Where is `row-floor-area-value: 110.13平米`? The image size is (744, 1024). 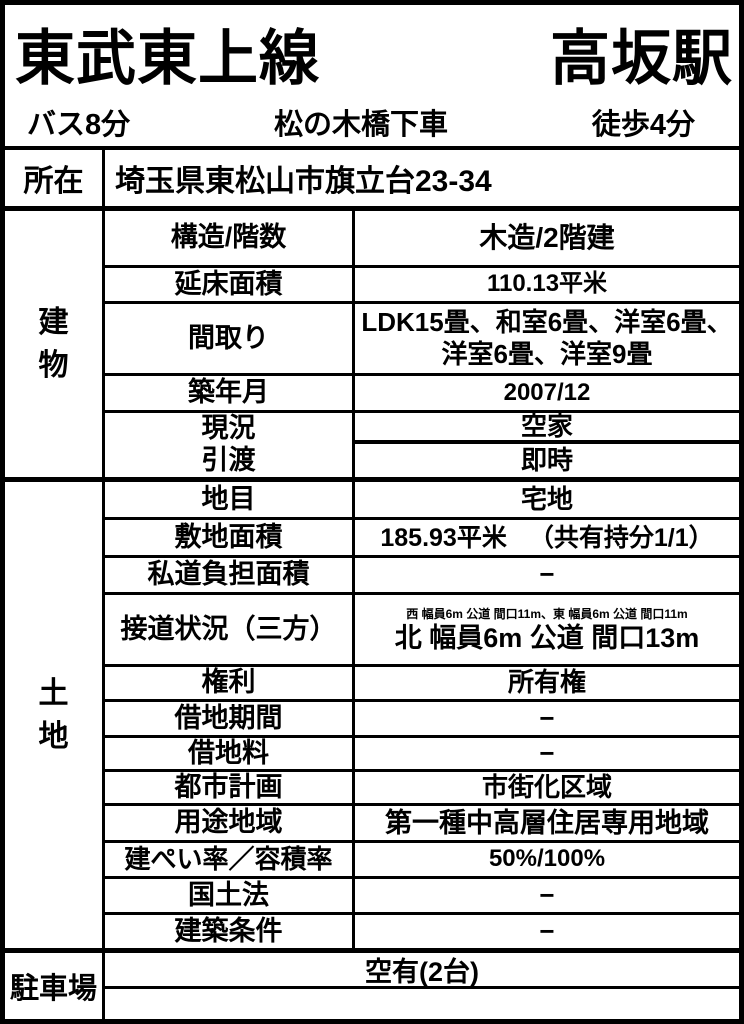 row-floor-area-value: 110.13平米 is located at coordinates (547, 286).